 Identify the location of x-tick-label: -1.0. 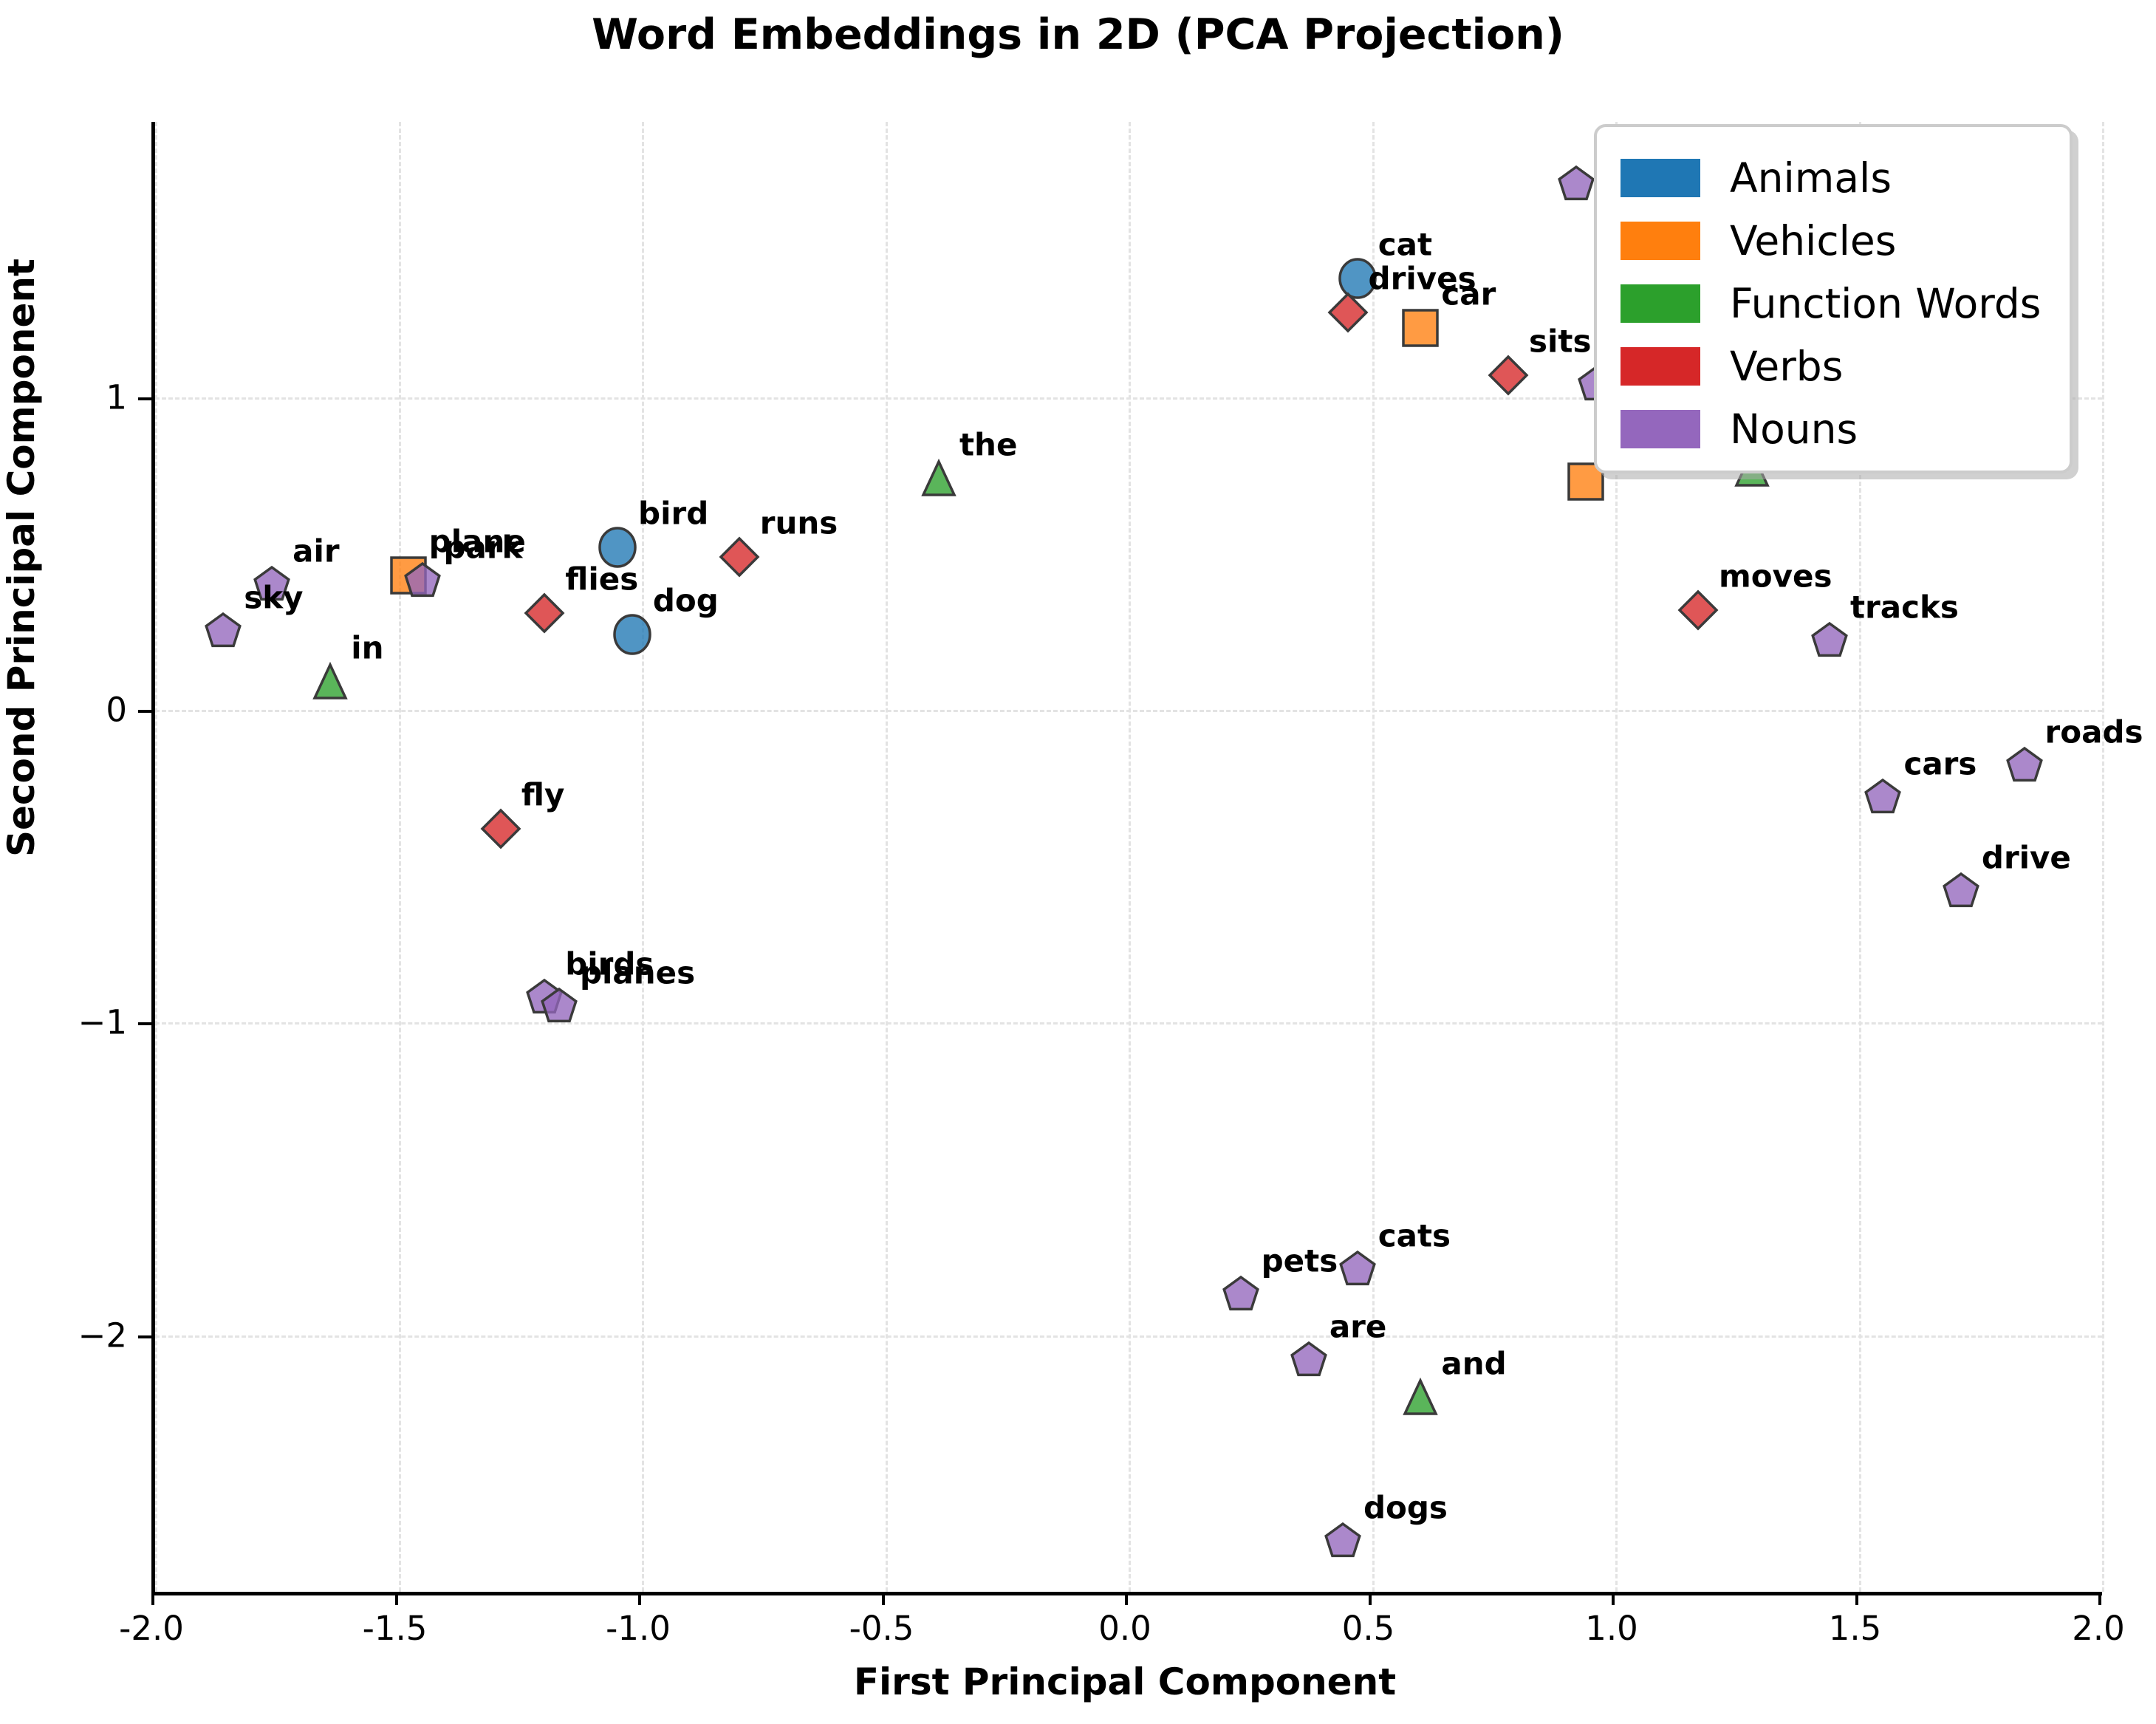
(638, 1628).